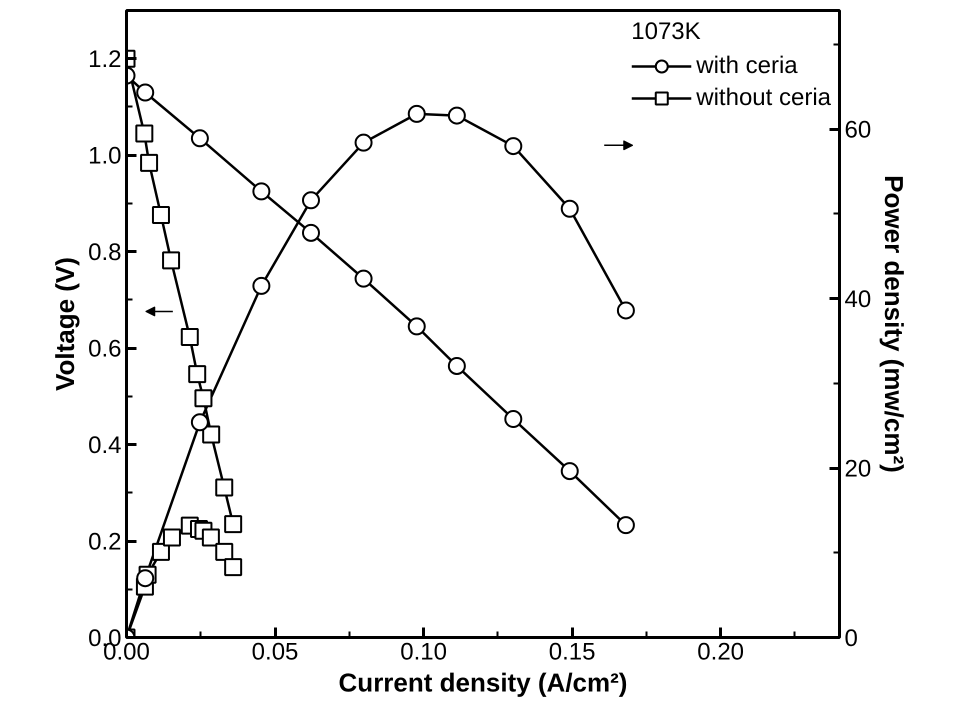 The image size is (955, 728). What do you see at coordinates (858, 130) in the screenshot?
I see `y2-tick-label: 60` at bounding box center [858, 130].